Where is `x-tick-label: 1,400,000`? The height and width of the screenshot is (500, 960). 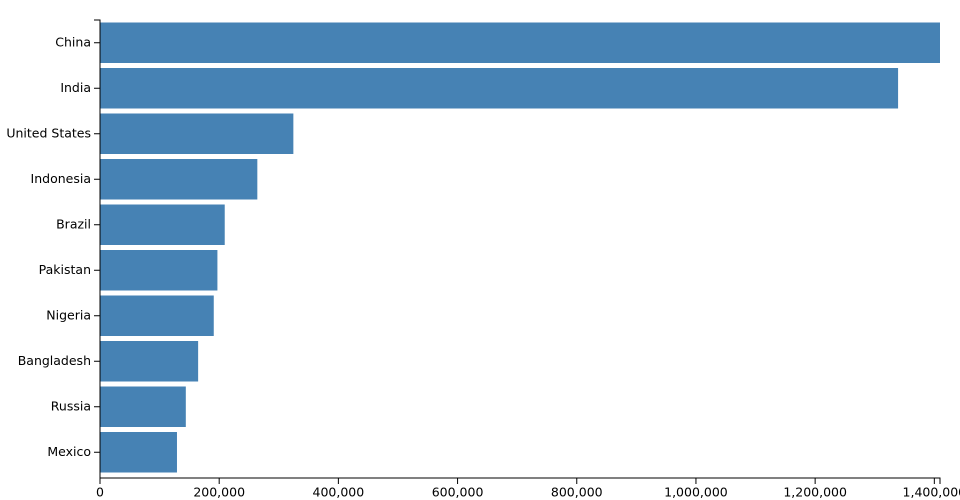
x-tick-label: 1,400,000 is located at coordinates (931, 492).